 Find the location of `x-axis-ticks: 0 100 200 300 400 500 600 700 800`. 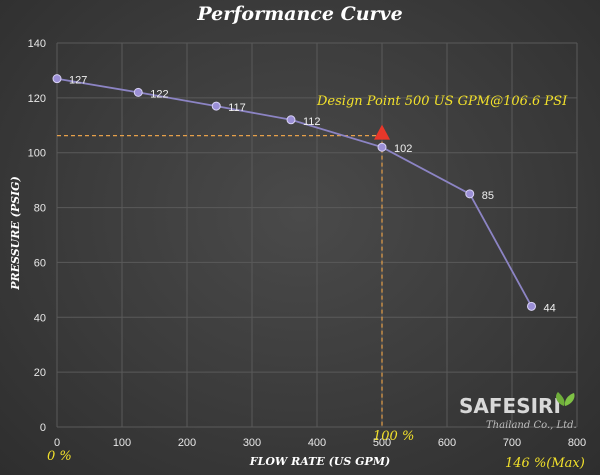

x-axis-ticks: 0 100 200 300 400 500 600 700 800 is located at coordinates (320, 443).